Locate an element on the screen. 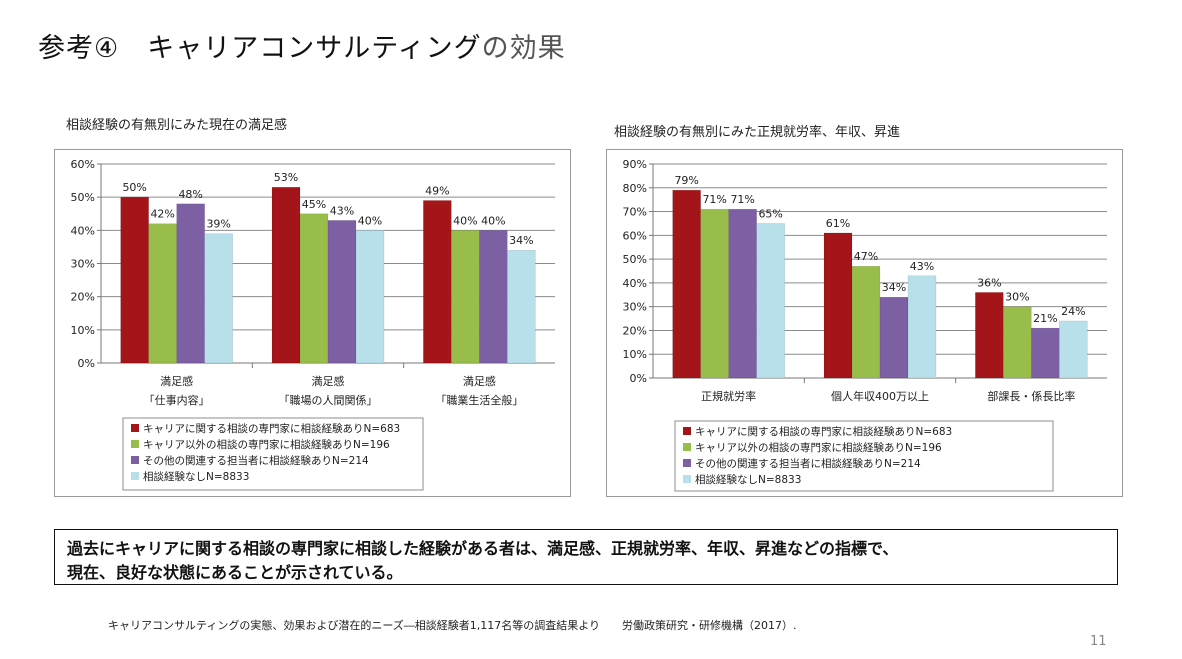  chart1-title: 相談経験の有無別にみた現在の満足感 is located at coordinates (177, 125).